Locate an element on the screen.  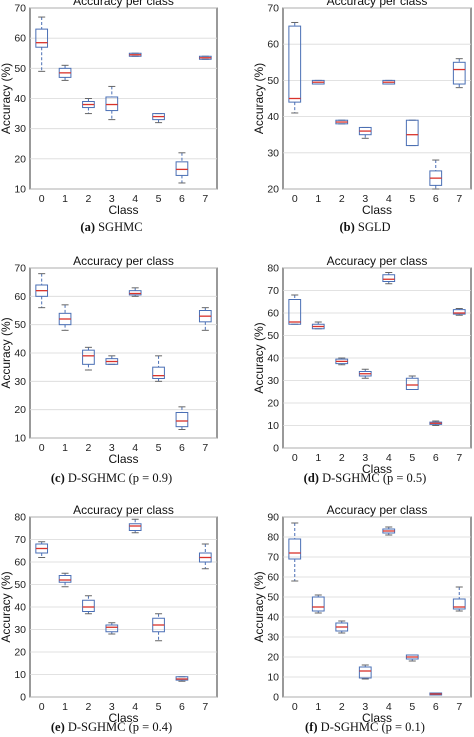
caption-text: D-SGHMC (p = 0.1) is located at coordinates (373, 727).